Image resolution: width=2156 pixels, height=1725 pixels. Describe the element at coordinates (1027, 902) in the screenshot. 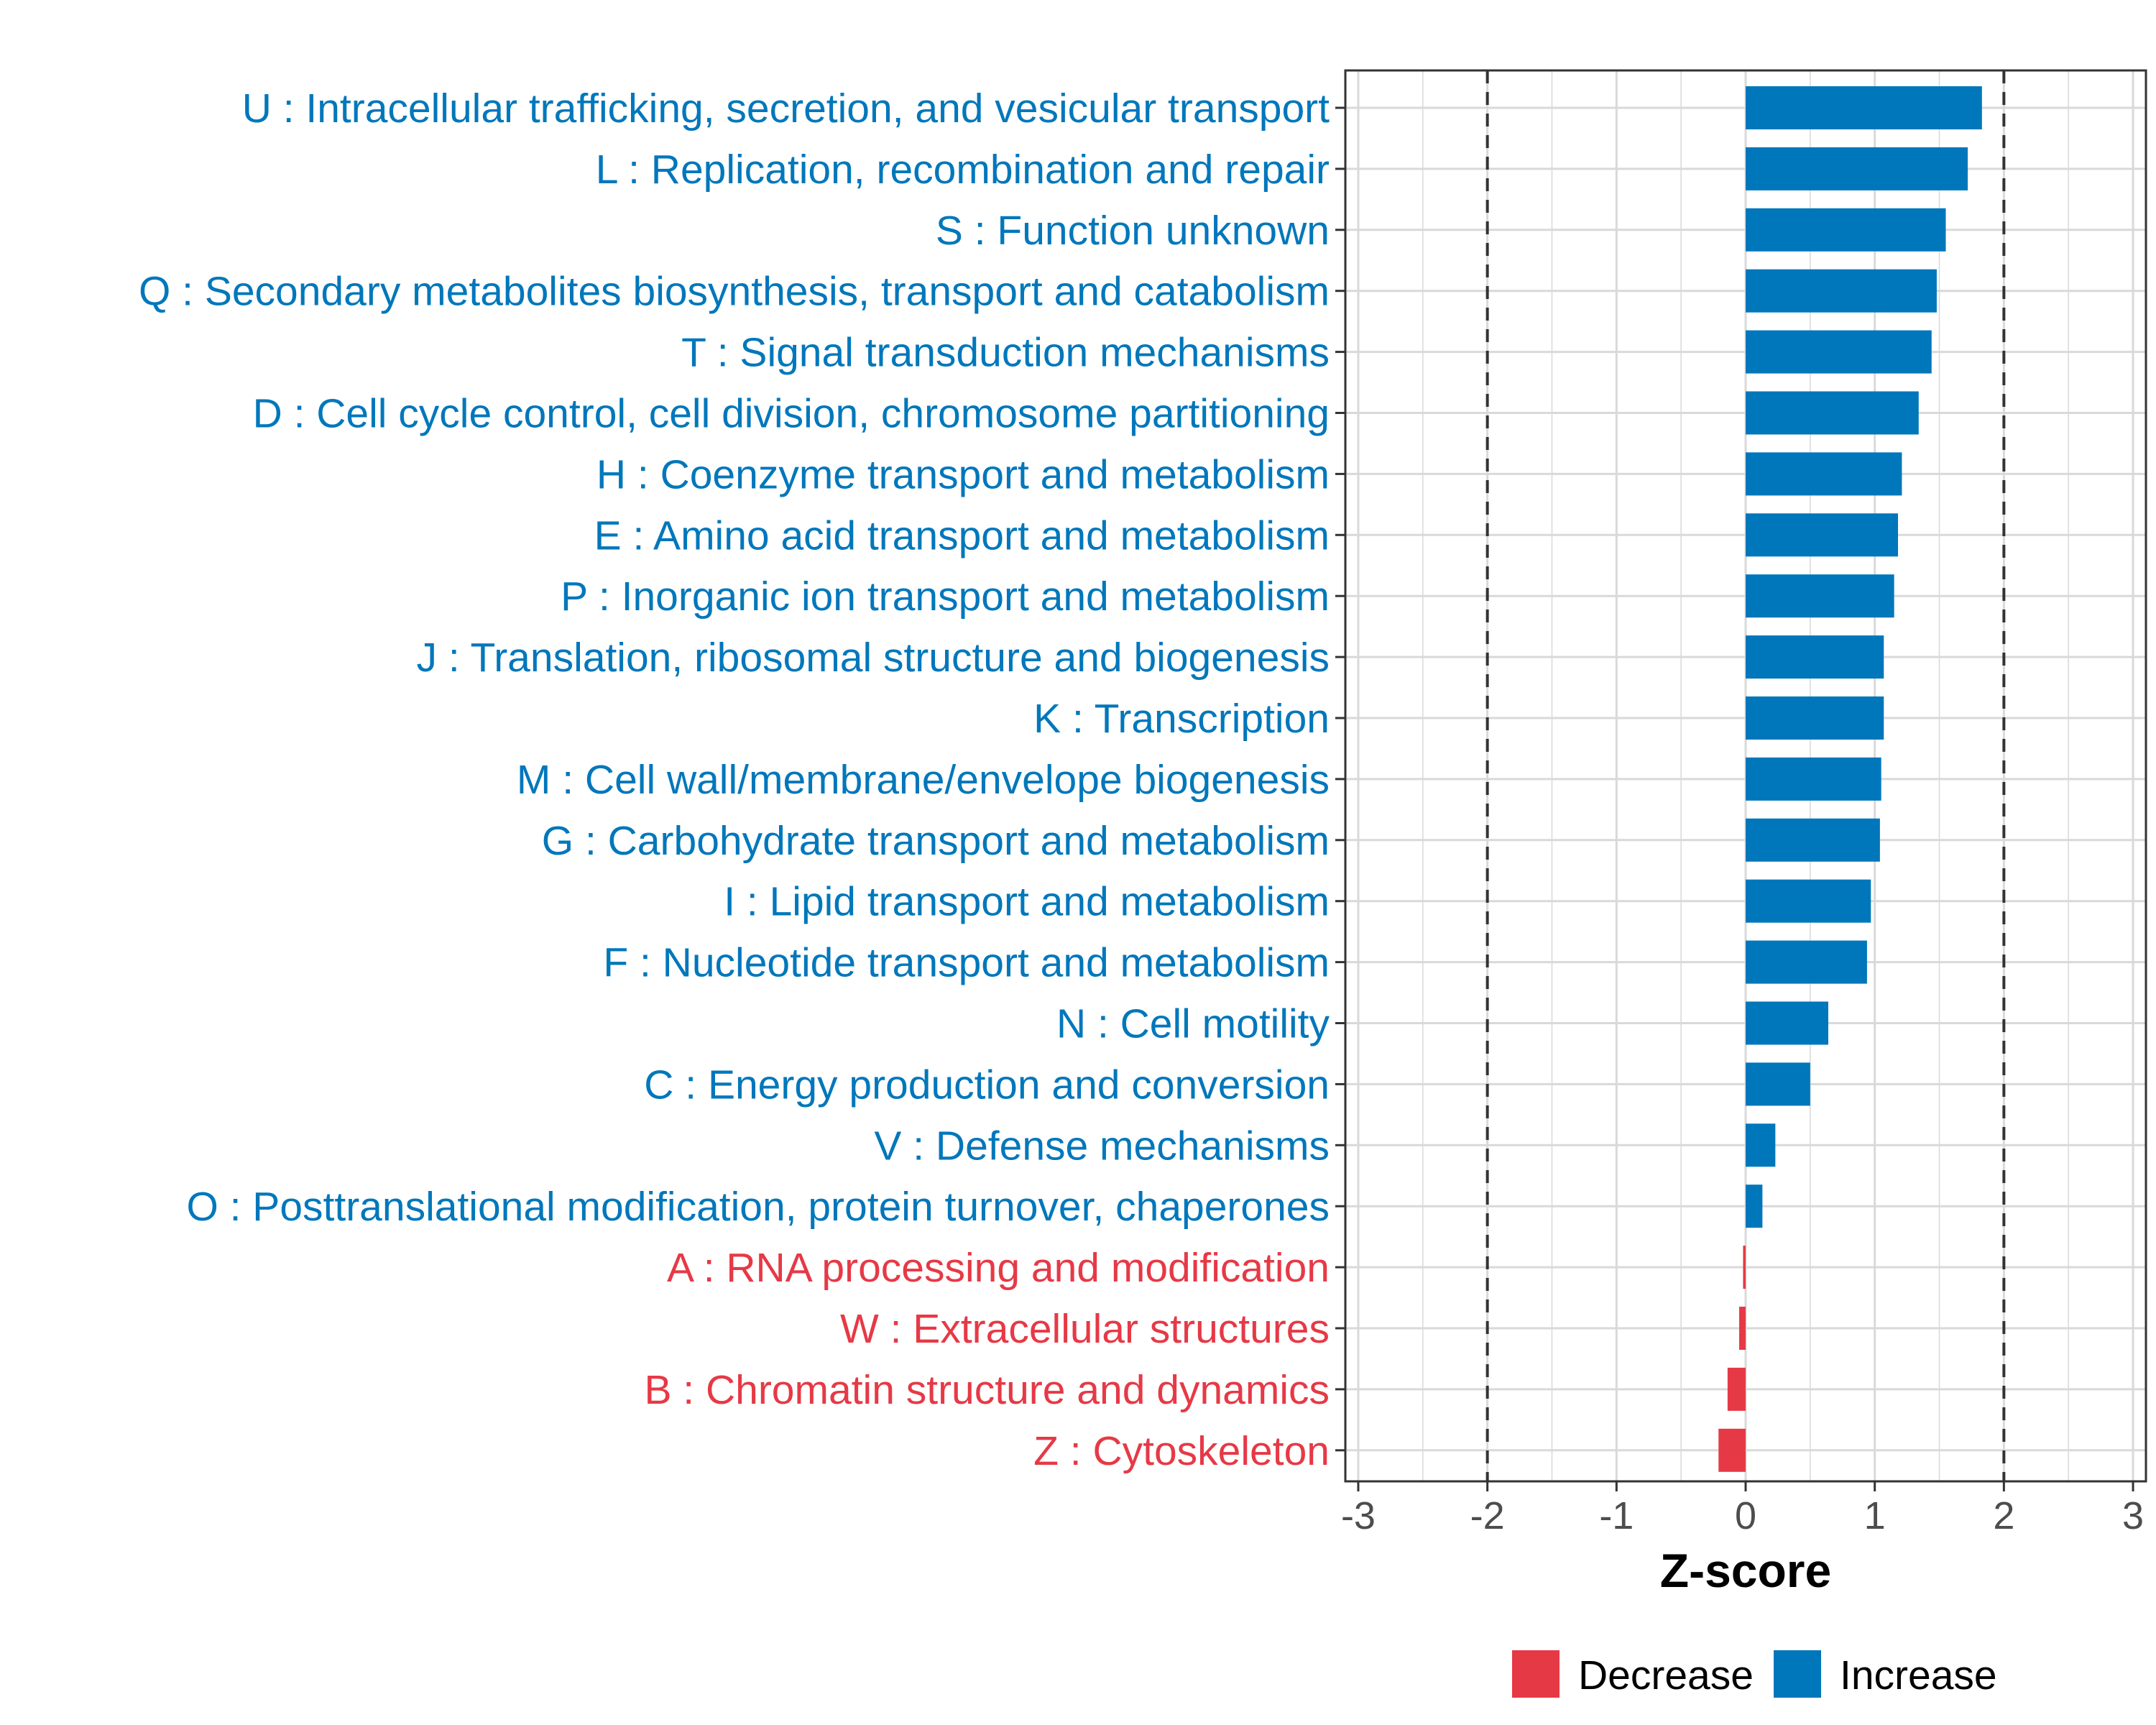

I see `category-label: I : Lipid transport and metabolism` at that location.